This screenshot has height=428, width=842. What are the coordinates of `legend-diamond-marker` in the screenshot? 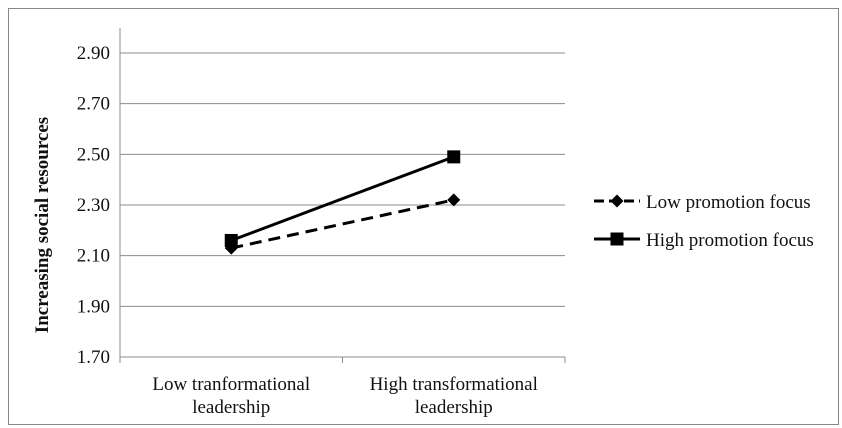 It's located at (617, 201).